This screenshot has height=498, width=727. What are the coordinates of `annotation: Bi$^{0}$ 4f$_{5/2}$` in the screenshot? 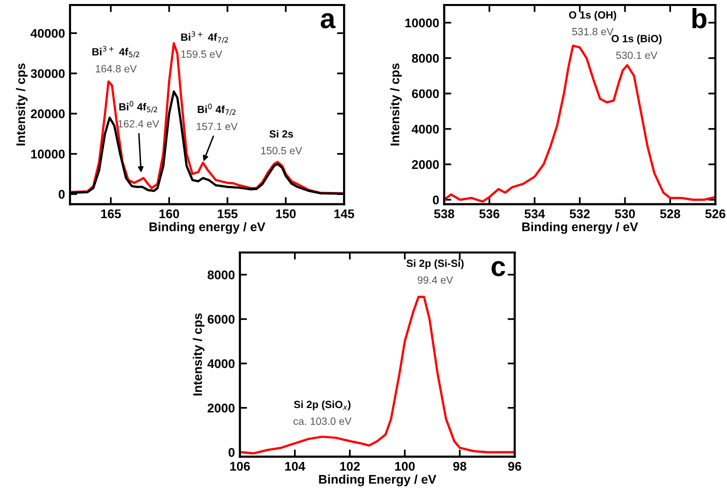 It's located at (138, 107).